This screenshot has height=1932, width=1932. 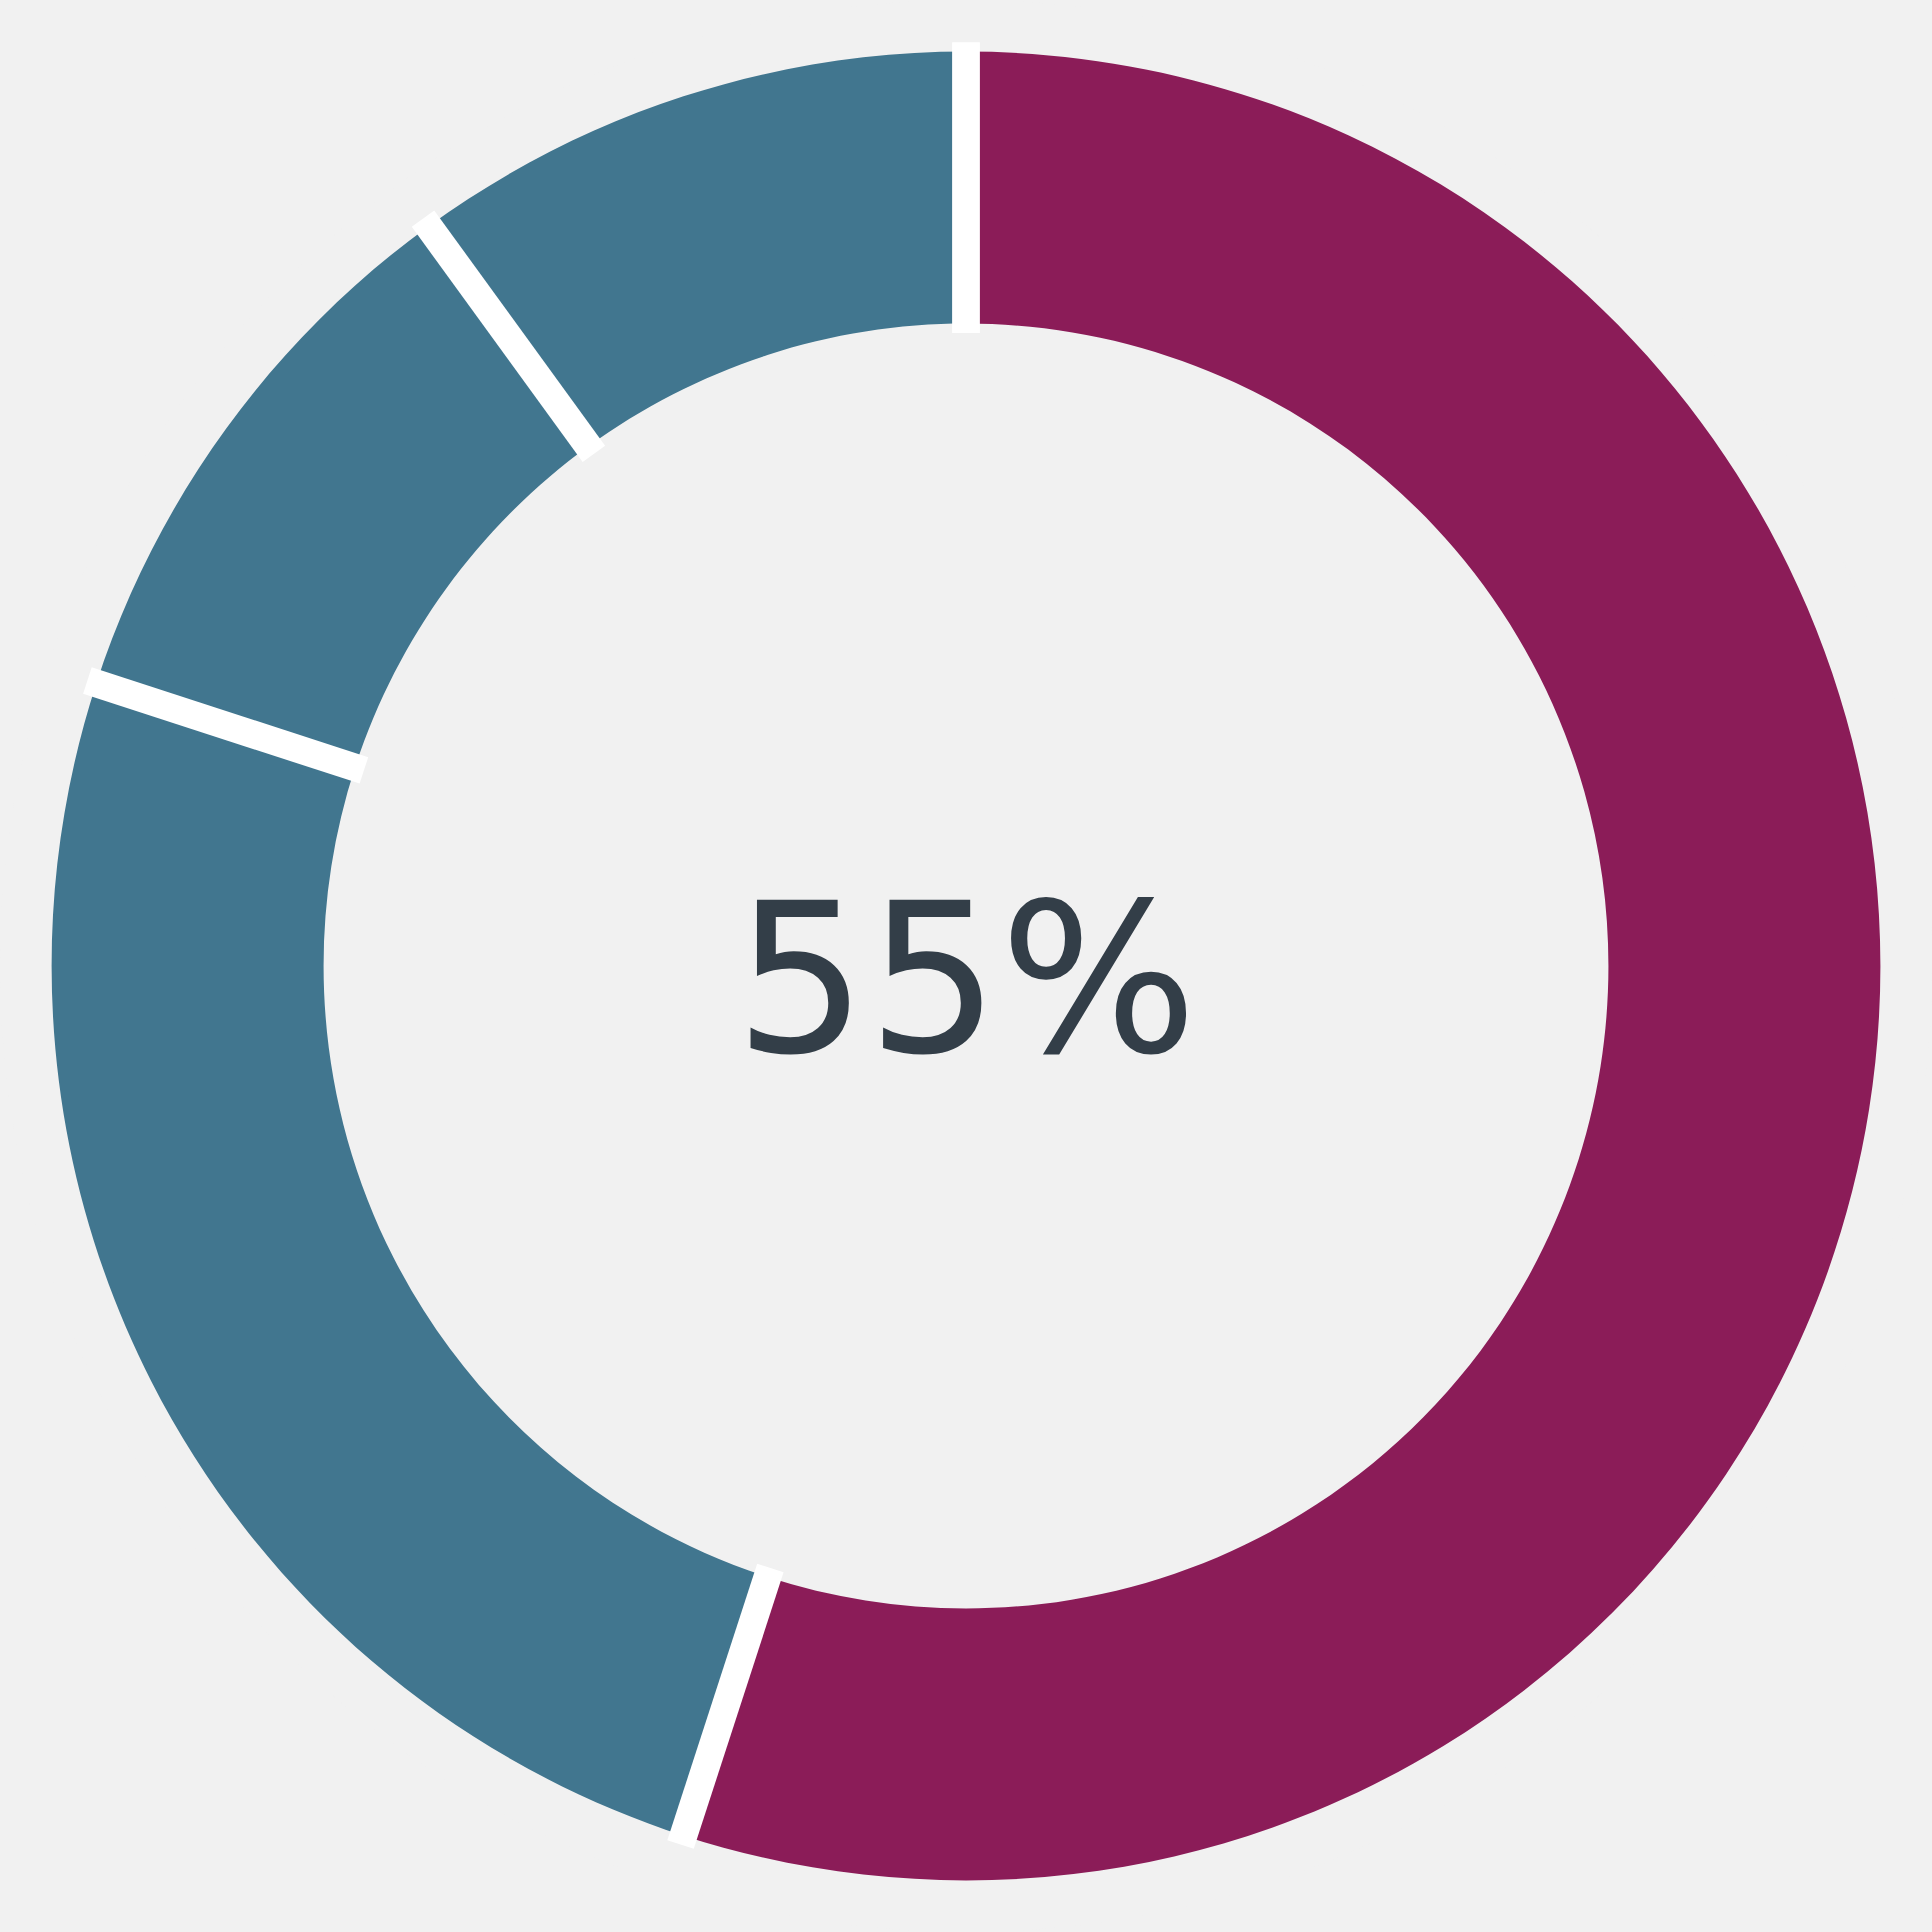 I want to click on text: 55%, so click(x=968, y=976).